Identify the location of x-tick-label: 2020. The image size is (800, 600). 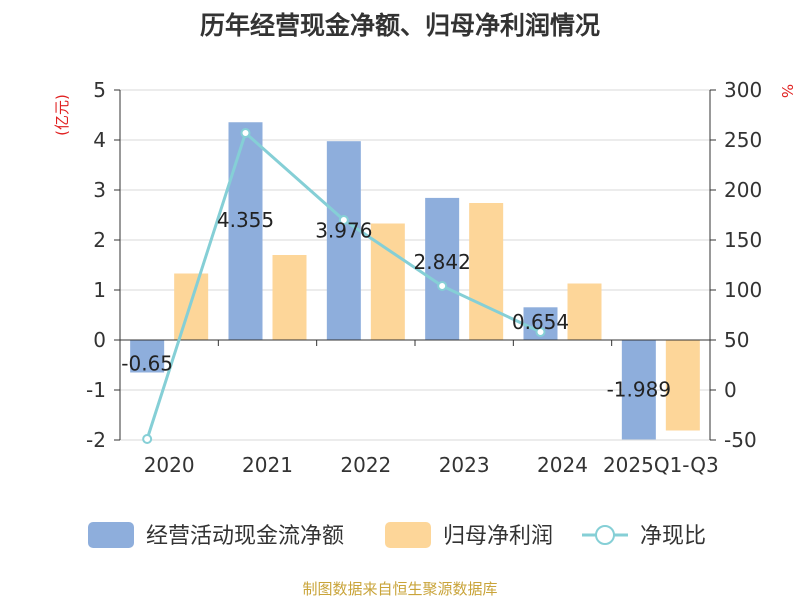
(169, 465).